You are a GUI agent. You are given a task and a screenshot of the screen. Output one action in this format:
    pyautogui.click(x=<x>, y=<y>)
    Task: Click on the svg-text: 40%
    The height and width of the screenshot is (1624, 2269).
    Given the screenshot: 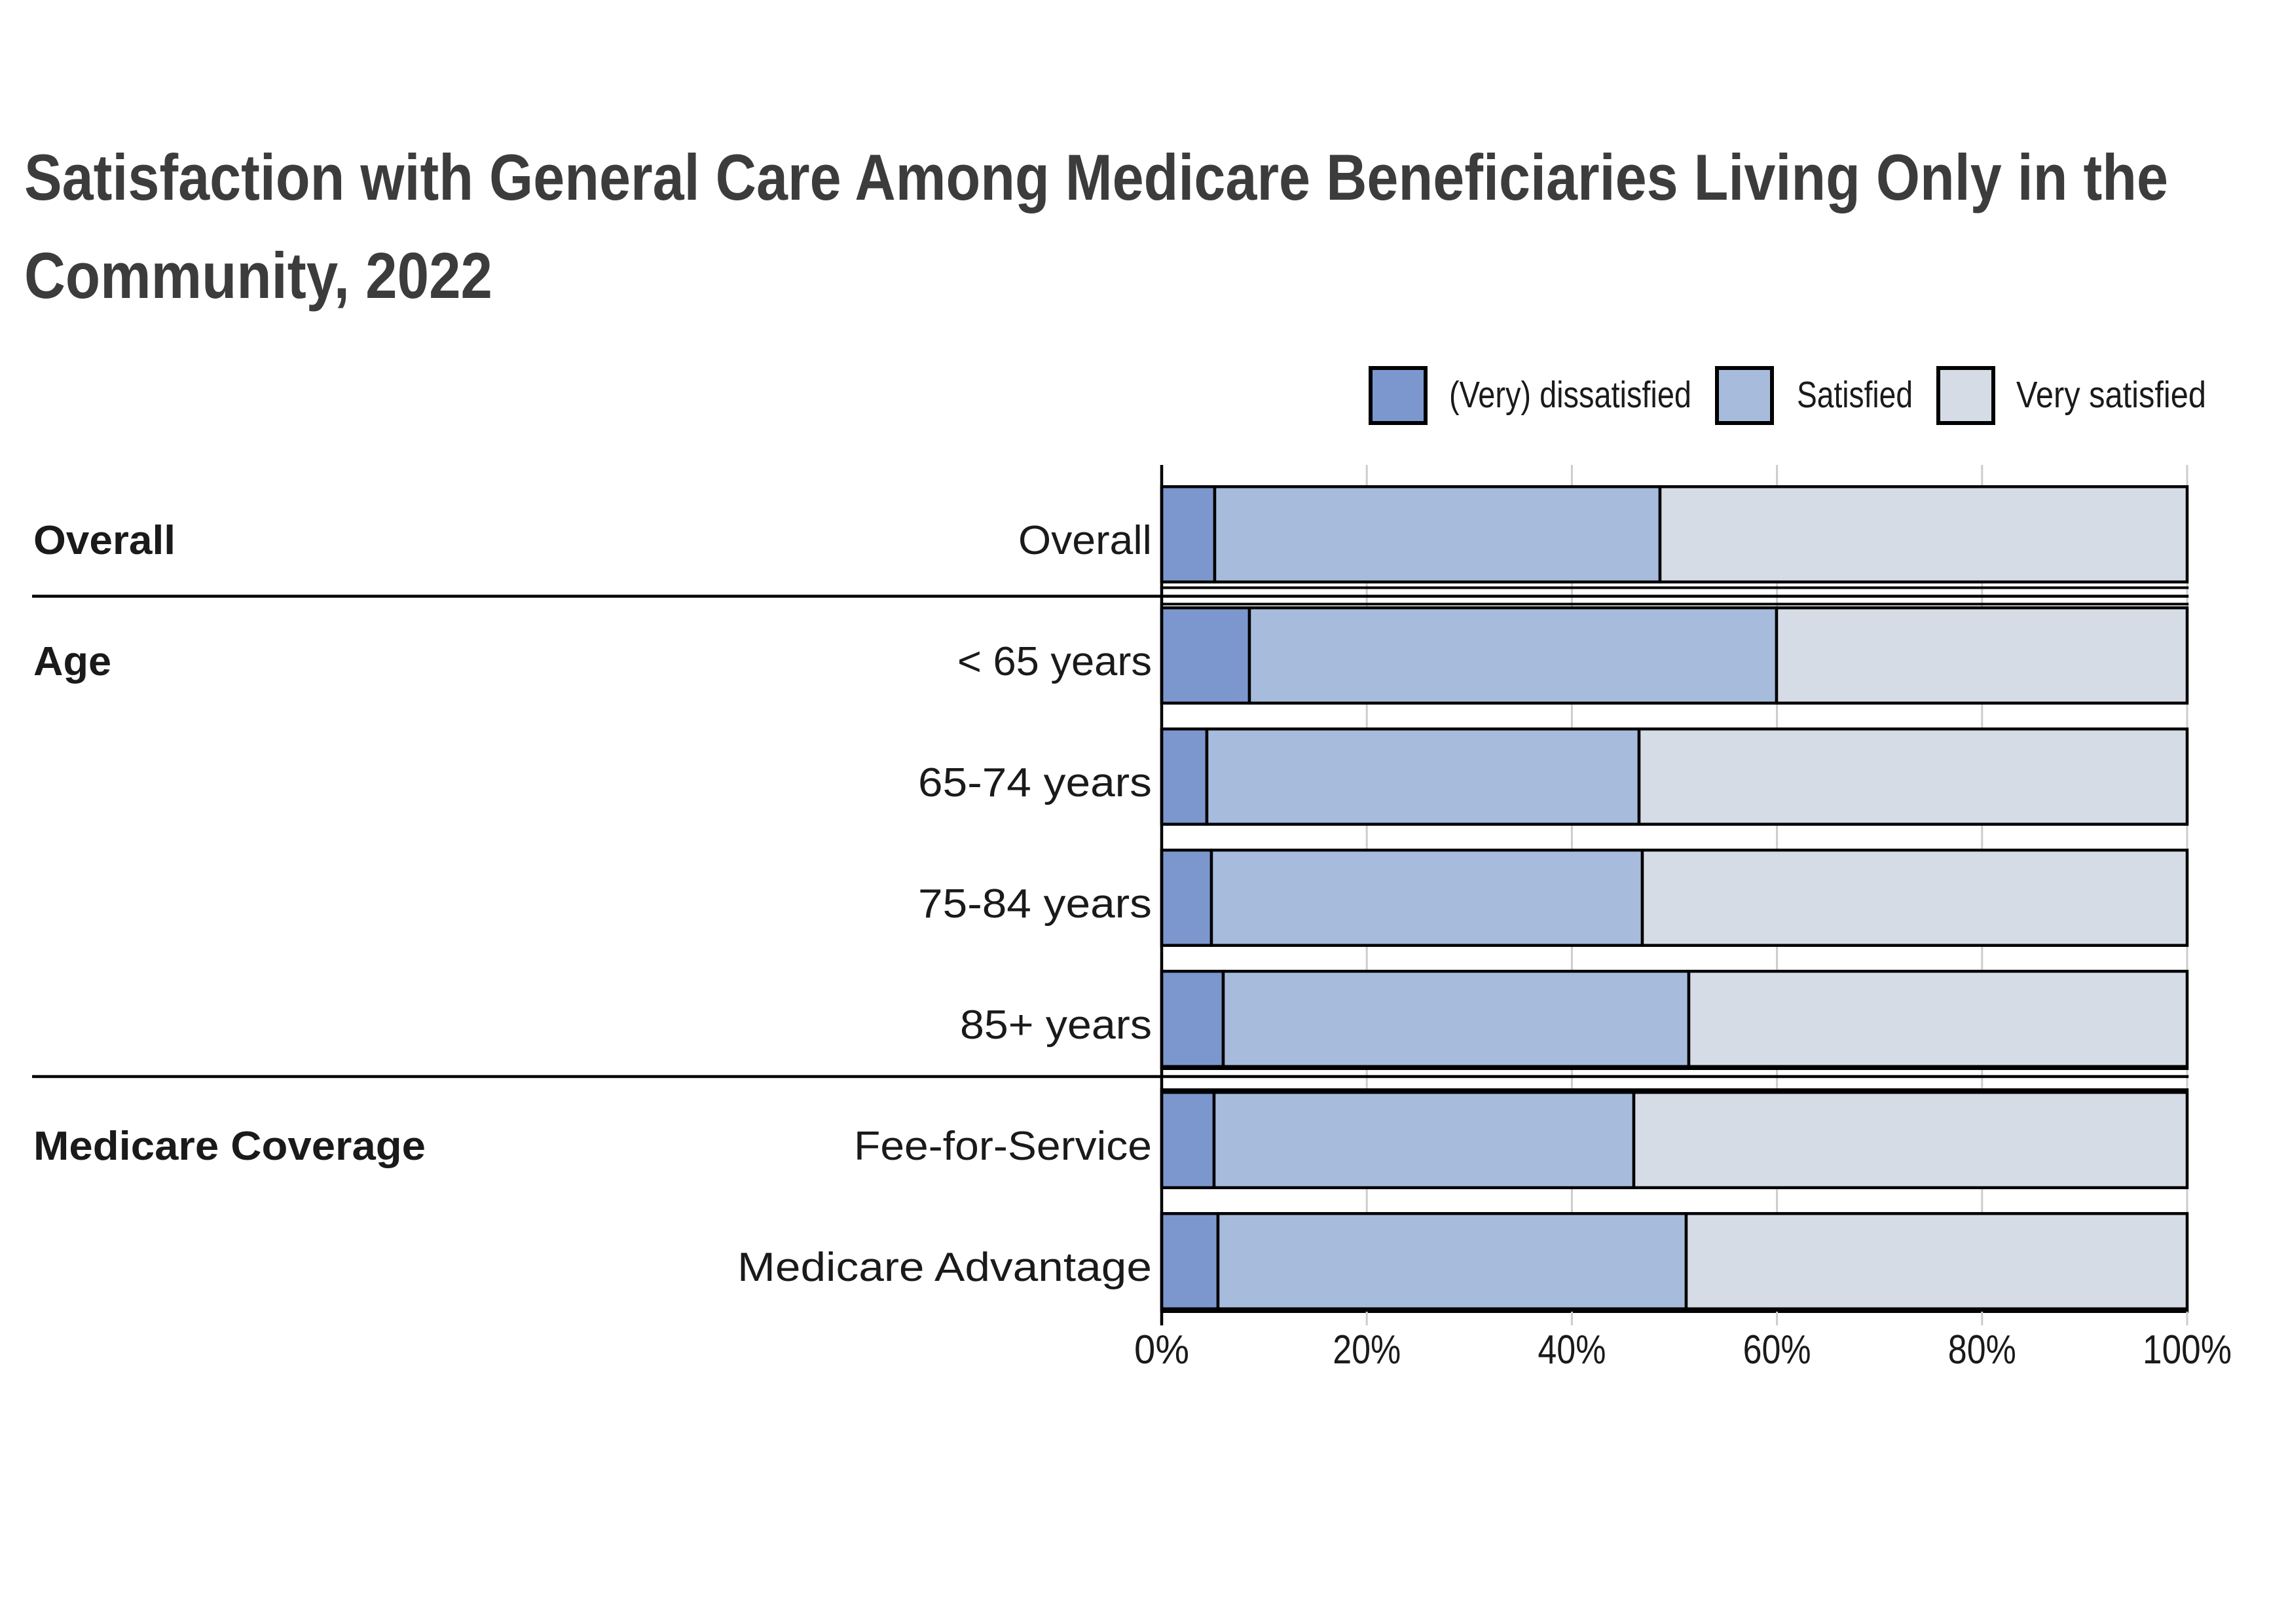 What is the action you would take?
    pyautogui.click(x=1572, y=1350)
    